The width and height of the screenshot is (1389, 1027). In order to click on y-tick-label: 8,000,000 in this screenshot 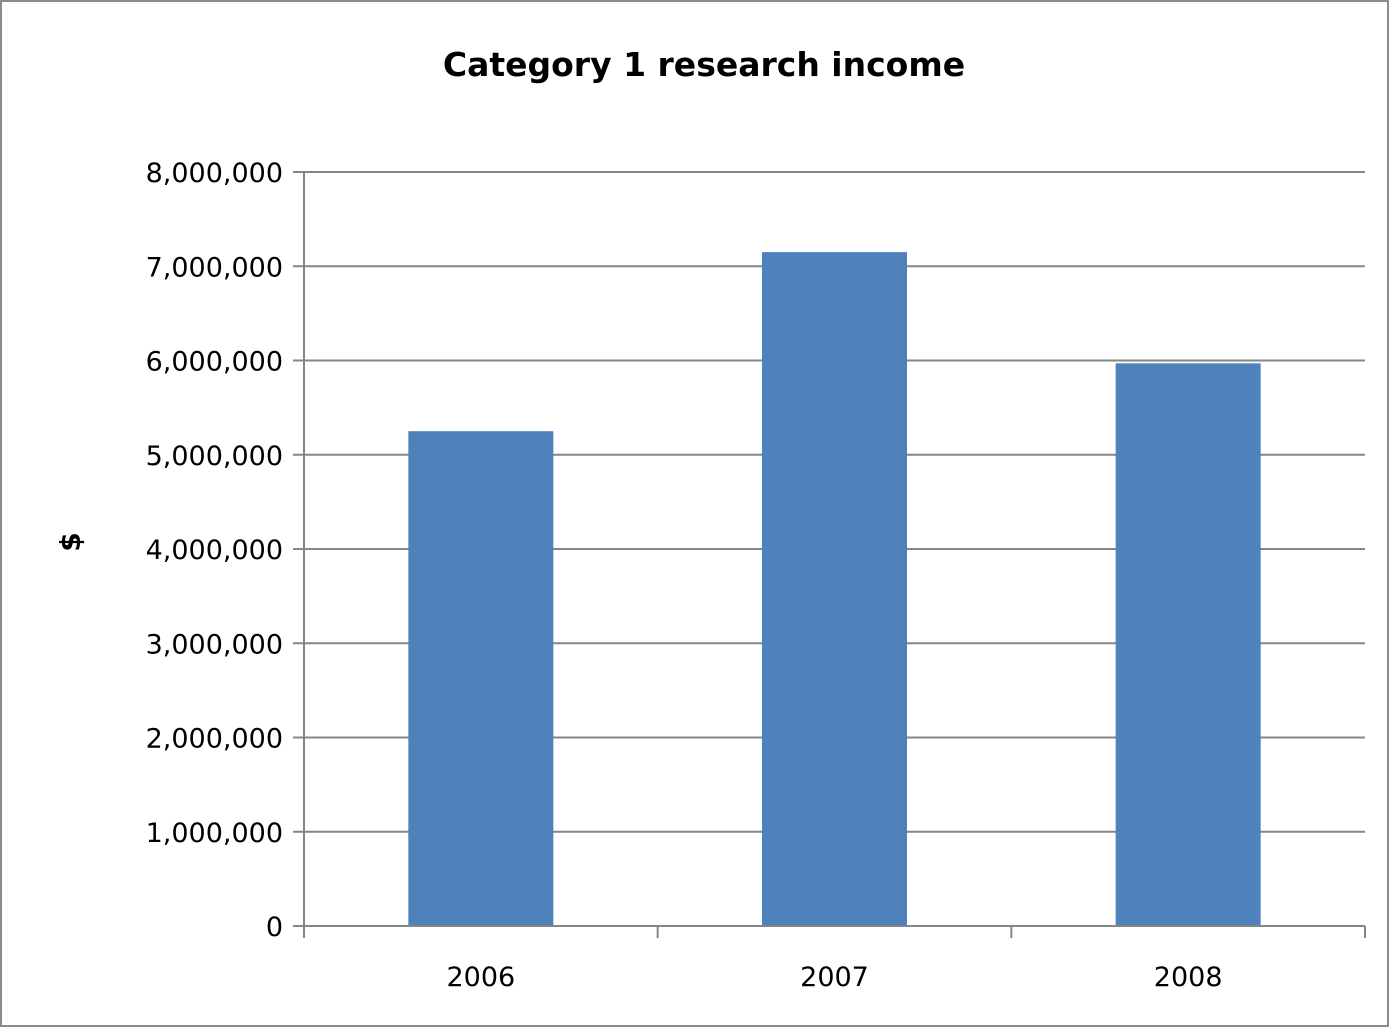, I will do `click(214, 173)`.